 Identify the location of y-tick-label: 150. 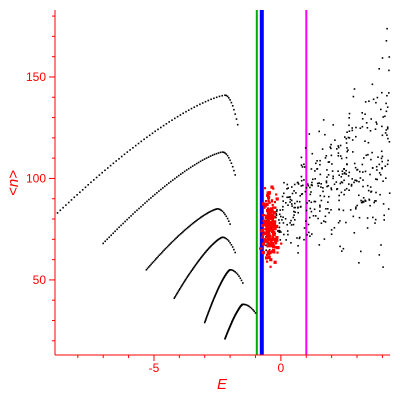
(36, 77).